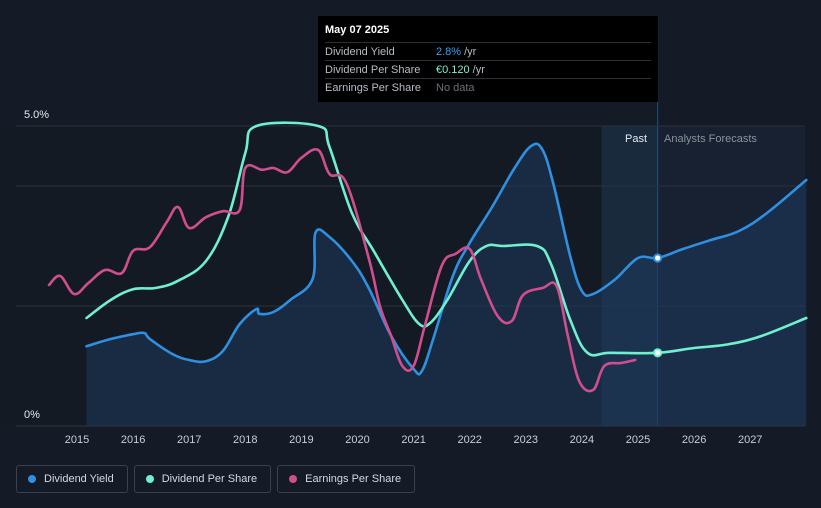 This screenshot has width=821, height=508. I want to click on legend-dividend-per-share: Dividend Per Share, so click(202, 479).